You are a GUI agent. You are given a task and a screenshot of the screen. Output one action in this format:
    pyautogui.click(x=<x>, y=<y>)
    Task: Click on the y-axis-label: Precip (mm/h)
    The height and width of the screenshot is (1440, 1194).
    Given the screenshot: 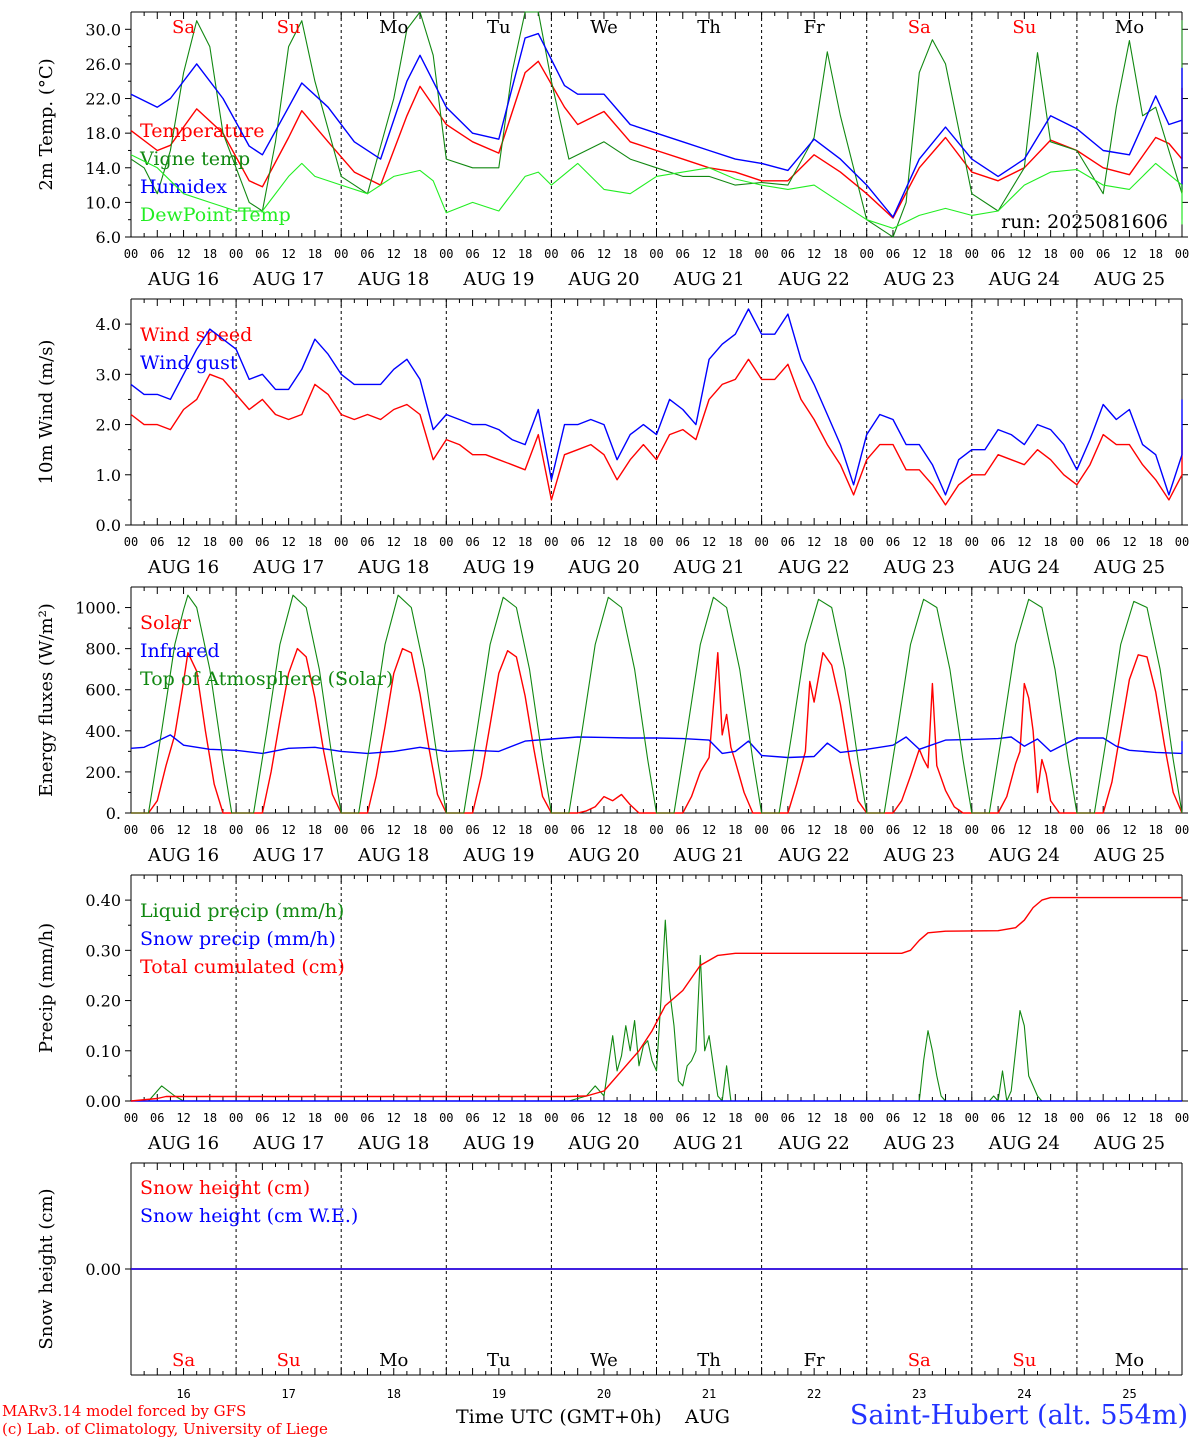 What is the action you would take?
    pyautogui.click(x=46, y=988)
    